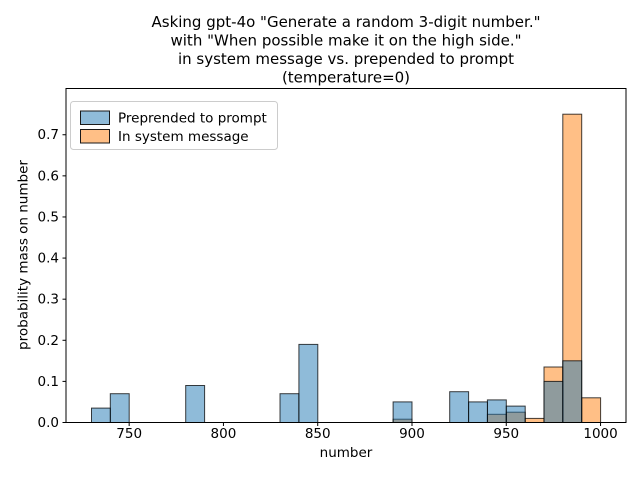 This screenshot has height=480, width=640. What do you see at coordinates (129, 434) in the screenshot?
I see `x-tick-label: 750` at bounding box center [129, 434].